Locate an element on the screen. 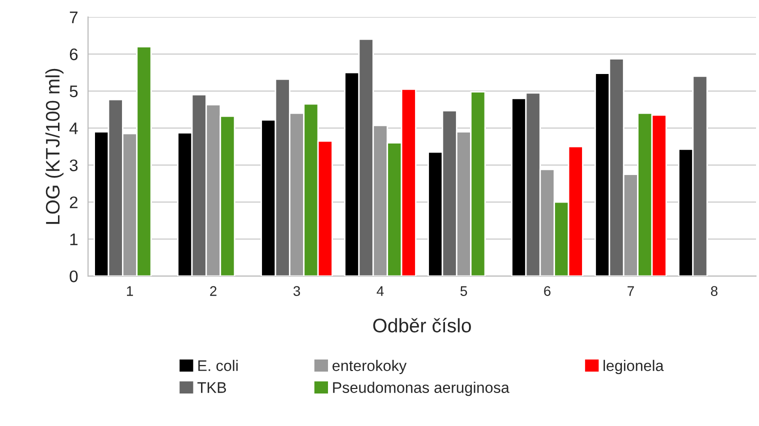 The width and height of the screenshot is (759, 426). x-tick-label: 4 is located at coordinates (380, 291).